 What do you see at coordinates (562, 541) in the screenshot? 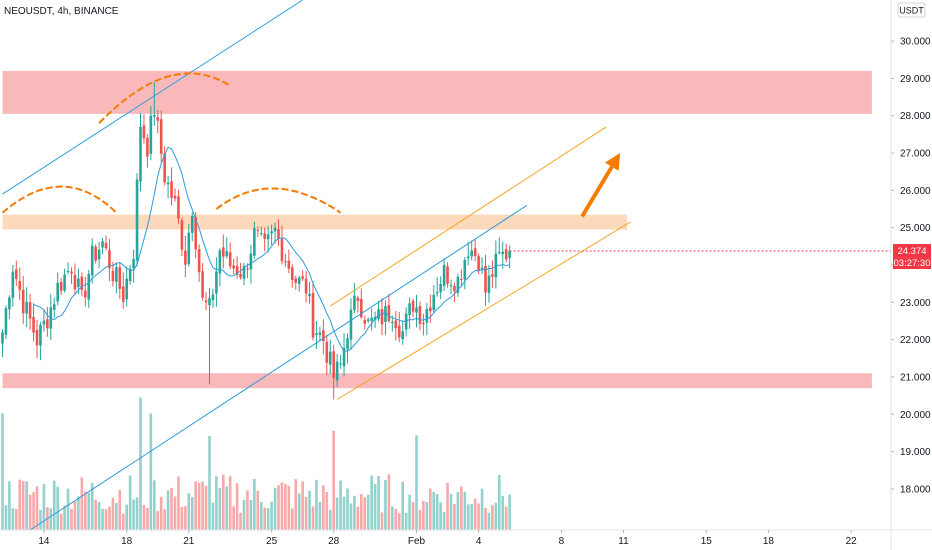
I see `x-tick-label: 8` at bounding box center [562, 541].